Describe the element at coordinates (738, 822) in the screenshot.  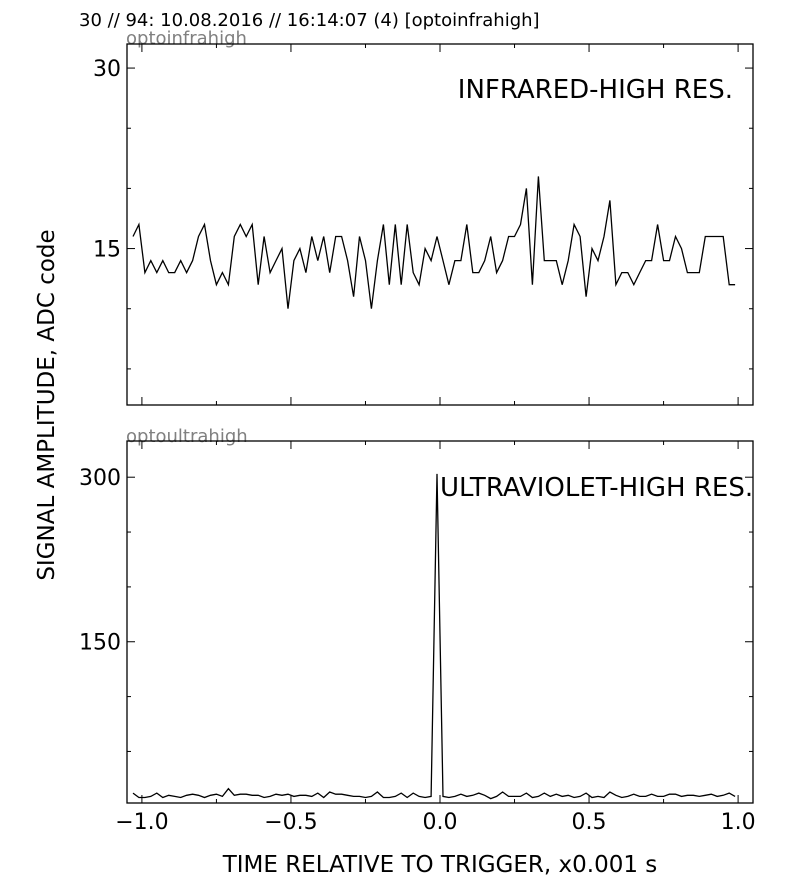
I see `x-tick-label: 1.0` at that location.